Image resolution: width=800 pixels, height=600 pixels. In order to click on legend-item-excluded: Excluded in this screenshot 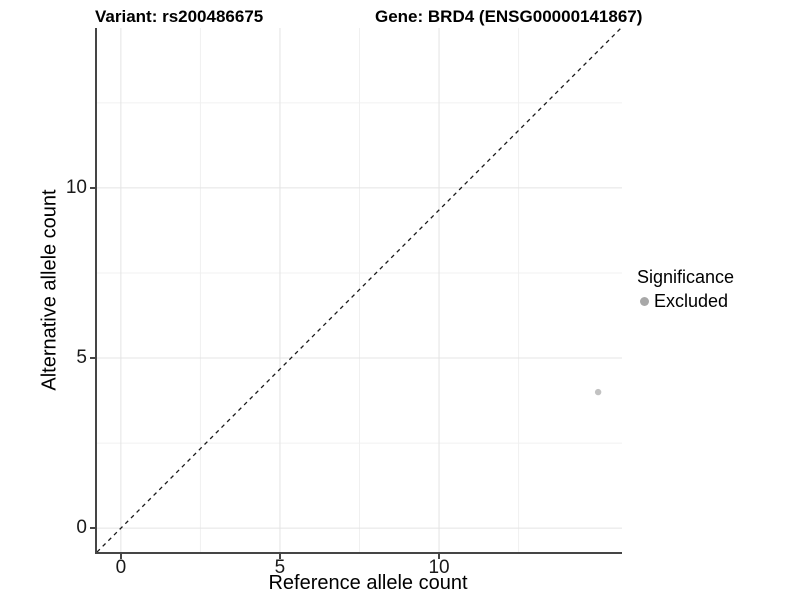, I will do `click(687, 301)`.